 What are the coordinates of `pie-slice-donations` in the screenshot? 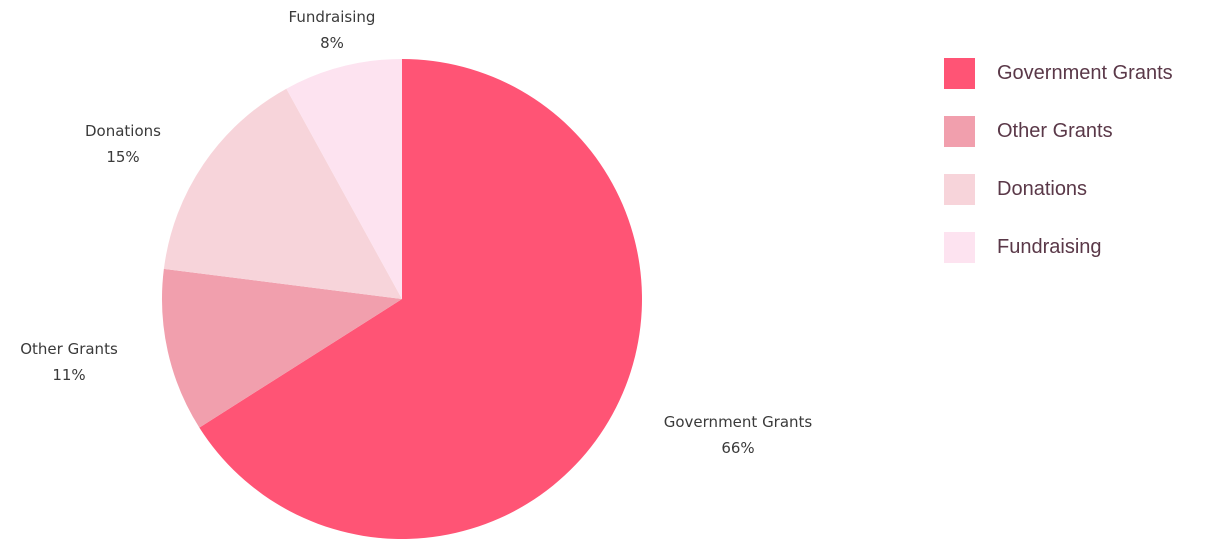 It's located at (282, 193).